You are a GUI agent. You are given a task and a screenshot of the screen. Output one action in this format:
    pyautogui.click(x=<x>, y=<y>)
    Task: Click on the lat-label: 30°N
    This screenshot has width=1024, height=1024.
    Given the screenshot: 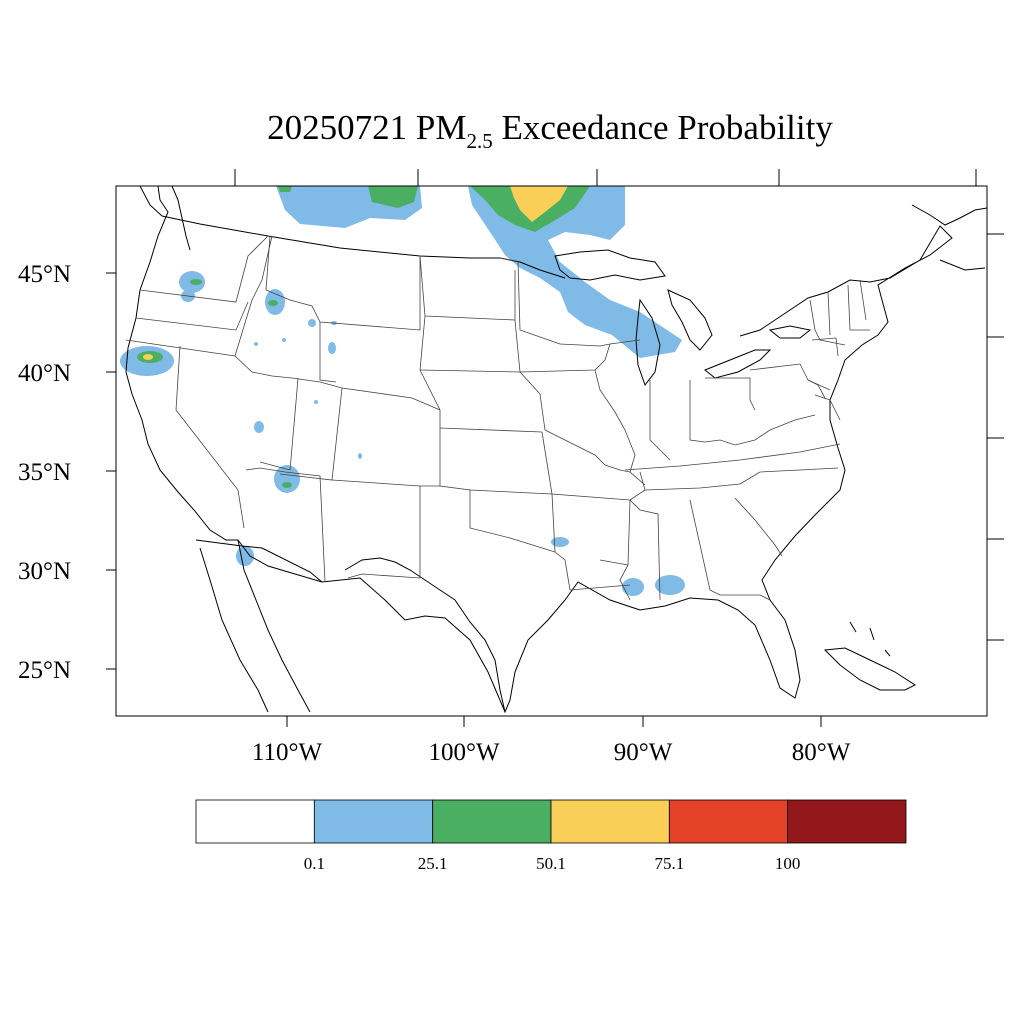 What is the action you would take?
    pyautogui.click(x=44, y=571)
    